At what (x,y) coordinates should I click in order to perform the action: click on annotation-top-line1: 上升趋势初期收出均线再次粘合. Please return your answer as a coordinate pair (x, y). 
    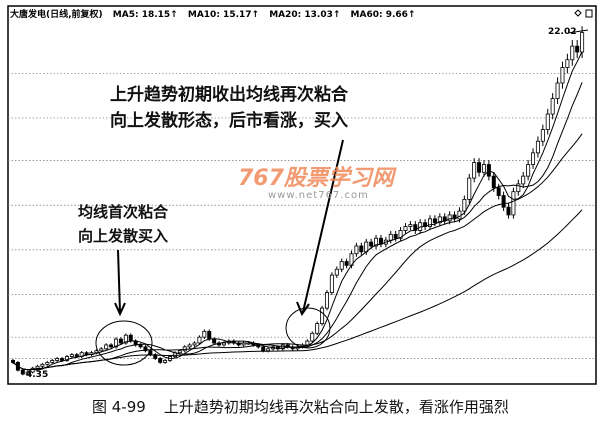
    Looking at the image, I should click on (229, 95).